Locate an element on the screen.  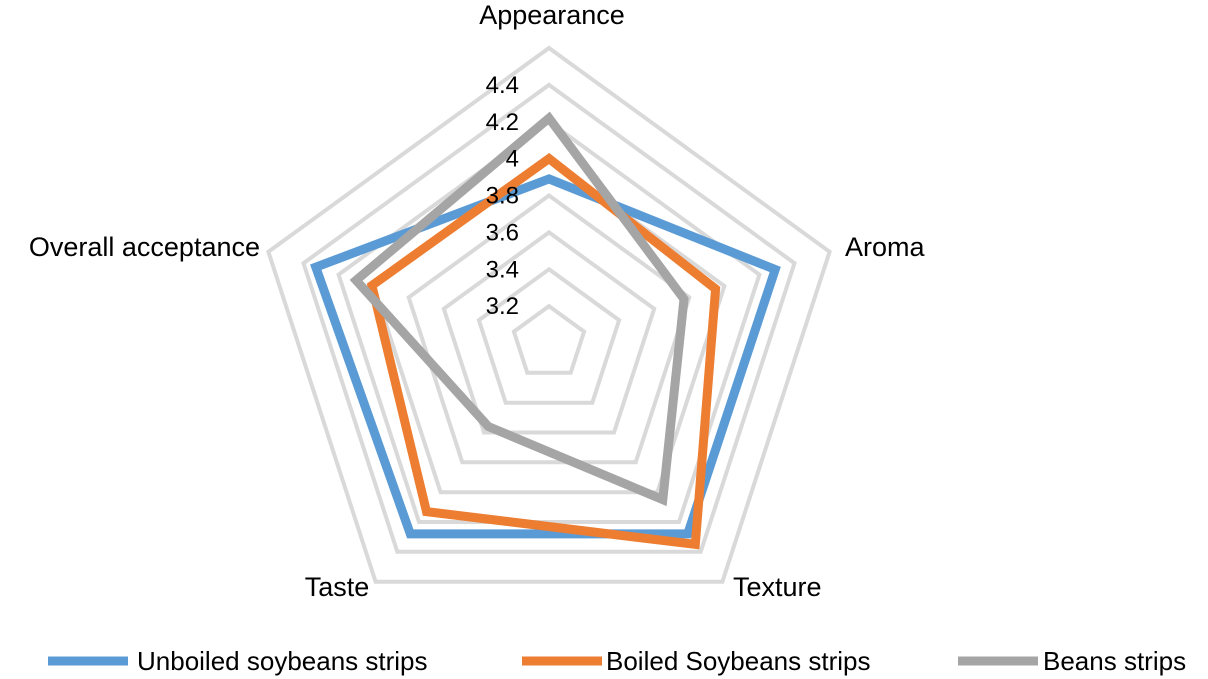
tick-label: 4.4 is located at coordinates (502, 85).